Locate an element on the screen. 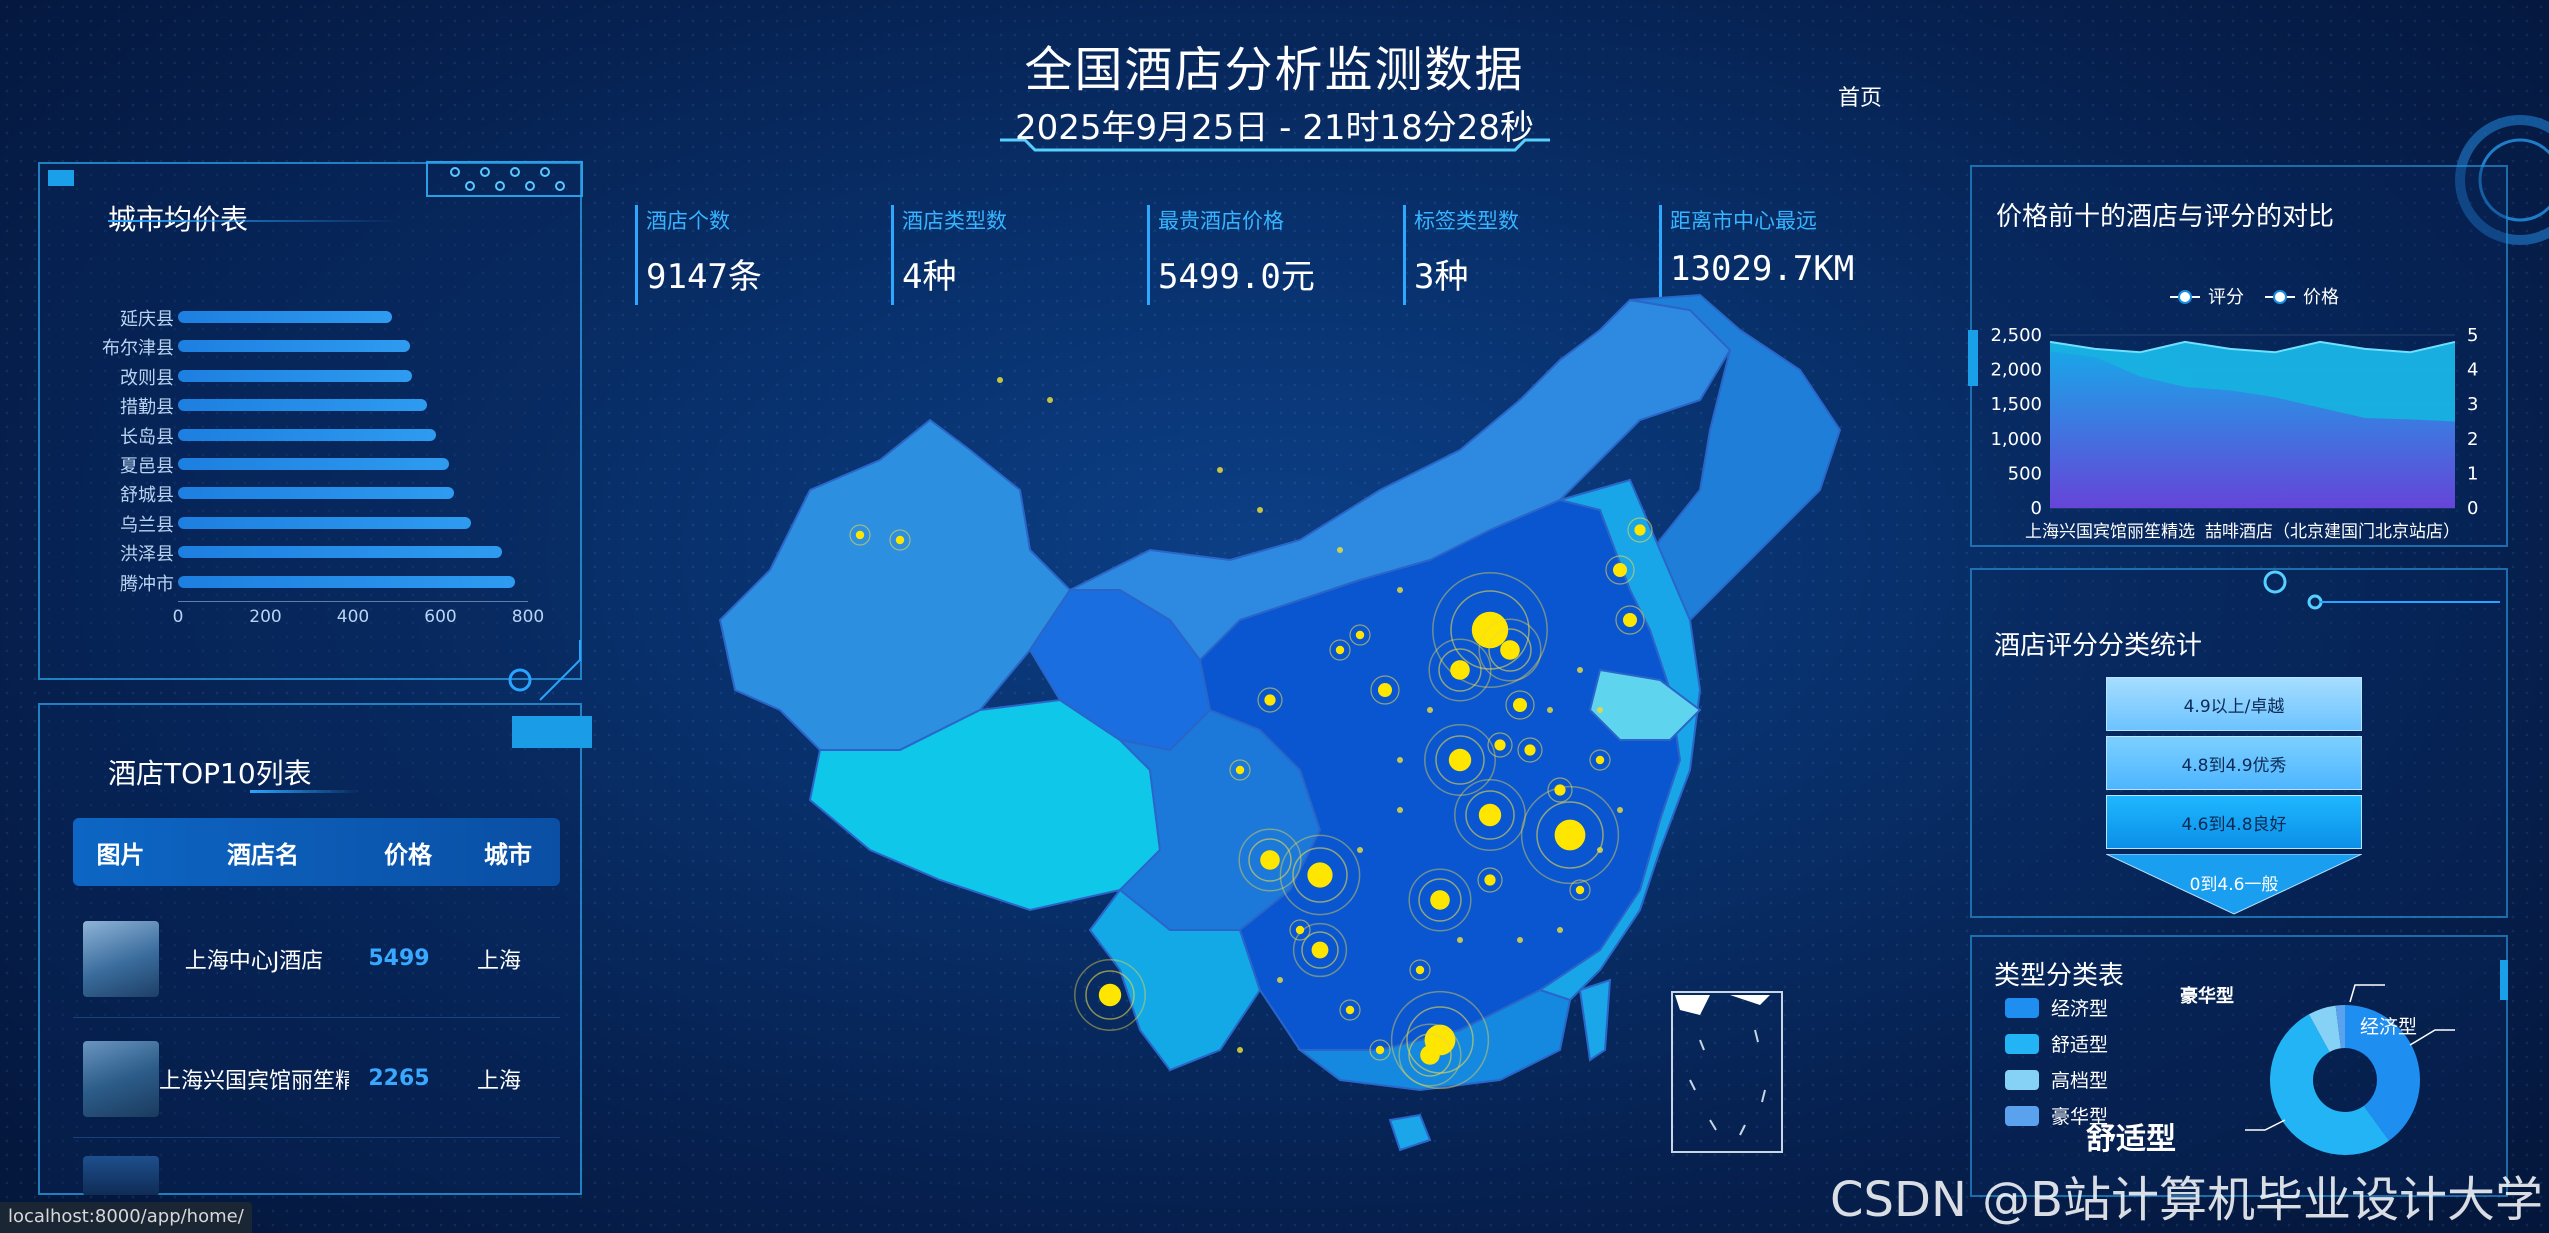 The image size is (2549, 1233). x-tick-label: 600 is located at coordinates (440, 617).